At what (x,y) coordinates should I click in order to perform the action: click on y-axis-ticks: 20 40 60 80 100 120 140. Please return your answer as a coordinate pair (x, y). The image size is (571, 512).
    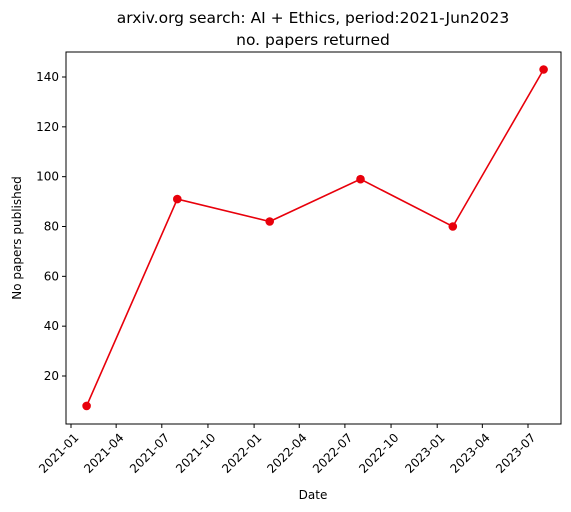
    Looking at the image, I should click on (51, 226).